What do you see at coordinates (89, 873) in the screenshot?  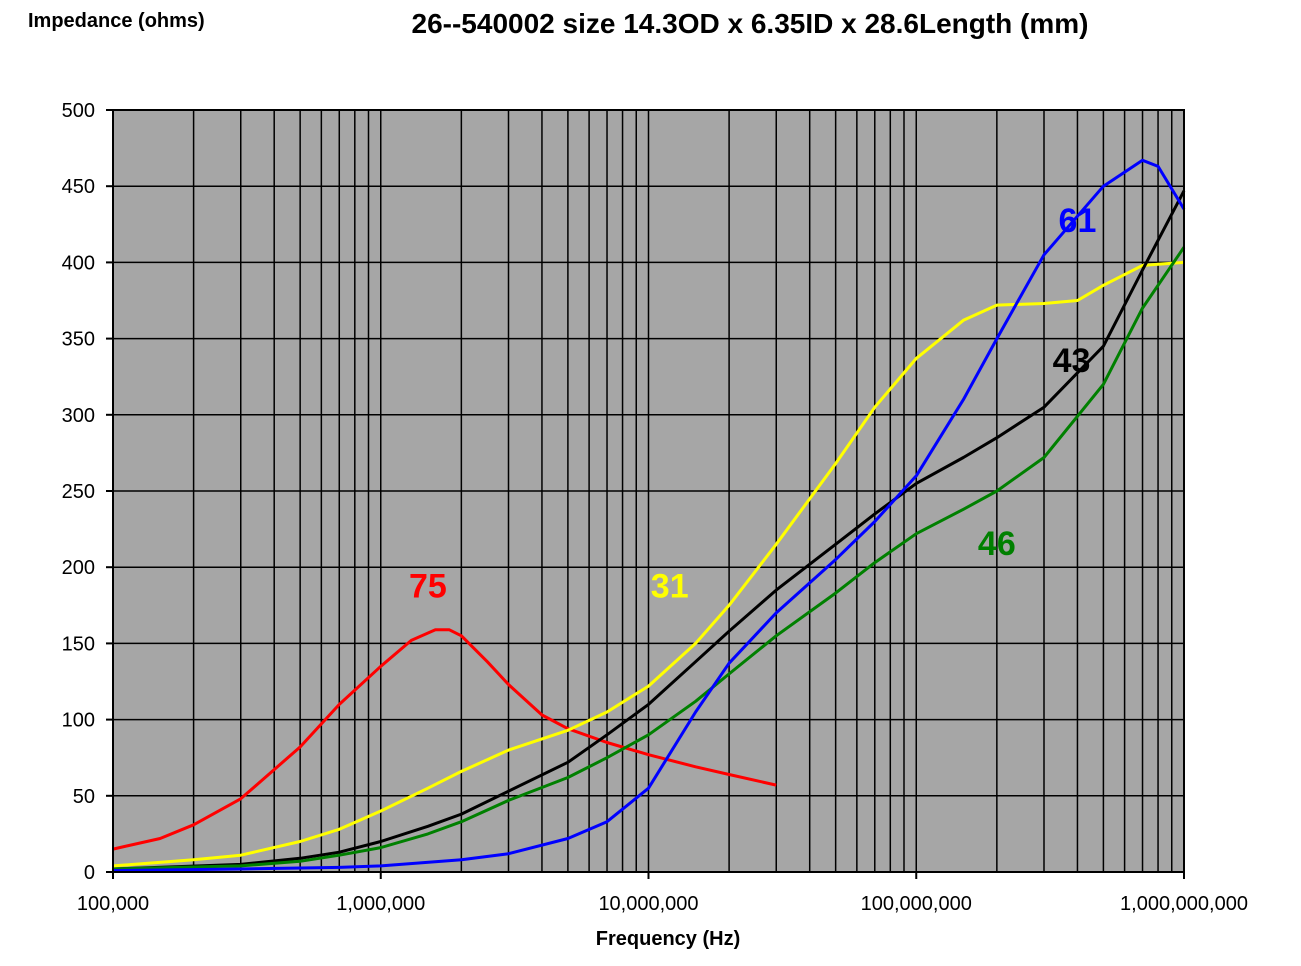 I see `y-tick-label: 0` at bounding box center [89, 873].